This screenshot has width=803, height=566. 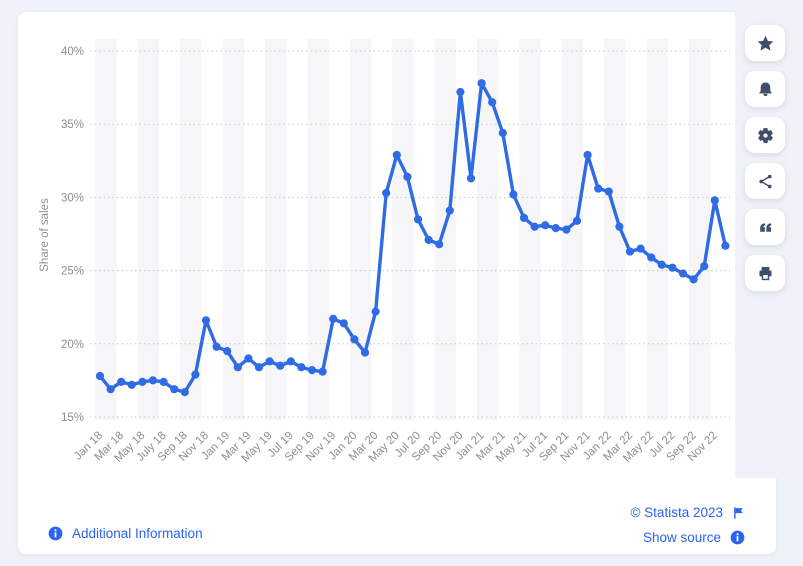 What do you see at coordinates (45, 235) in the screenshot?
I see `y-axis-title: Share of sales` at bounding box center [45, 235].